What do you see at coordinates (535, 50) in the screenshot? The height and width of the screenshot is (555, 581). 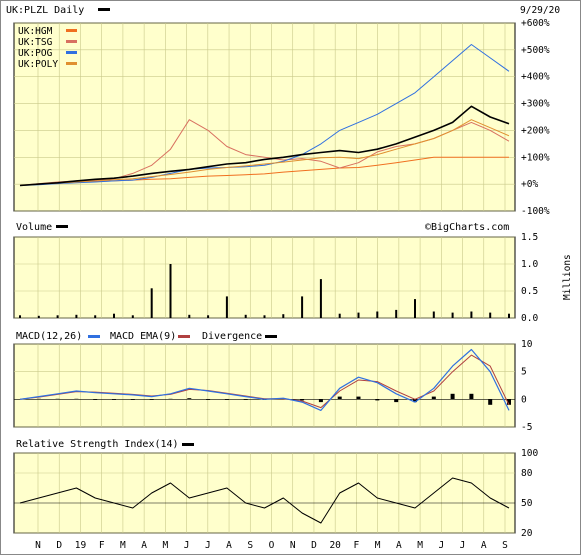 I see `y-tick-label: +500%` at bounding box center [535, 50].